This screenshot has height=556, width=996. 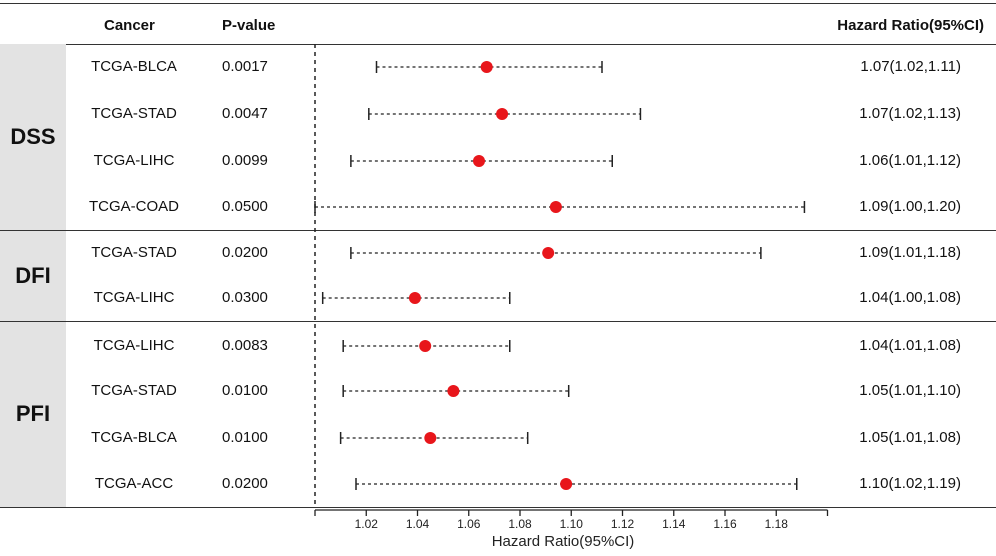 What do you see at coordinates (910, 297) in the screenshot?
I see `hazard-ratio-cell: 1.04(1.00,1.08)` at bounding box center [910, 297].